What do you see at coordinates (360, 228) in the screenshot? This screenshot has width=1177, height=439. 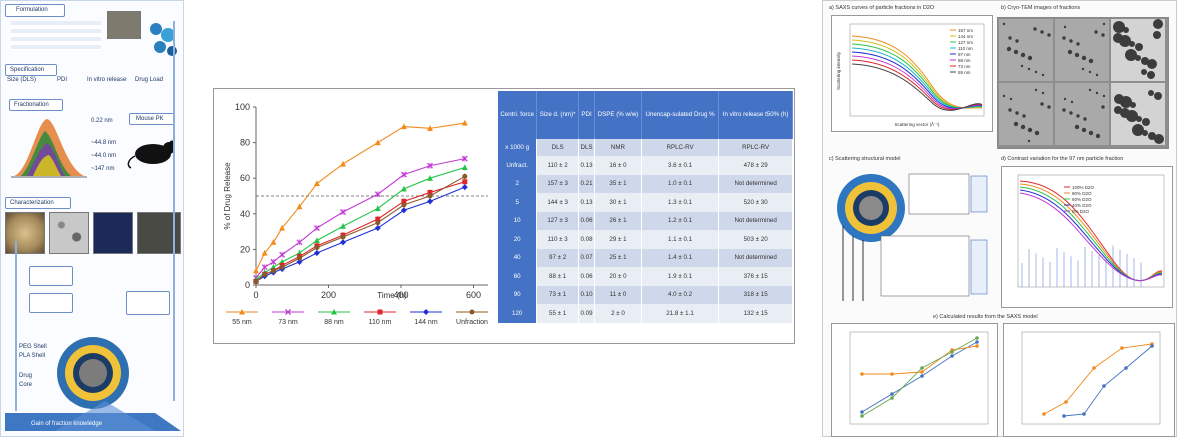 I see `series-line` at bounding box center [360, 228].